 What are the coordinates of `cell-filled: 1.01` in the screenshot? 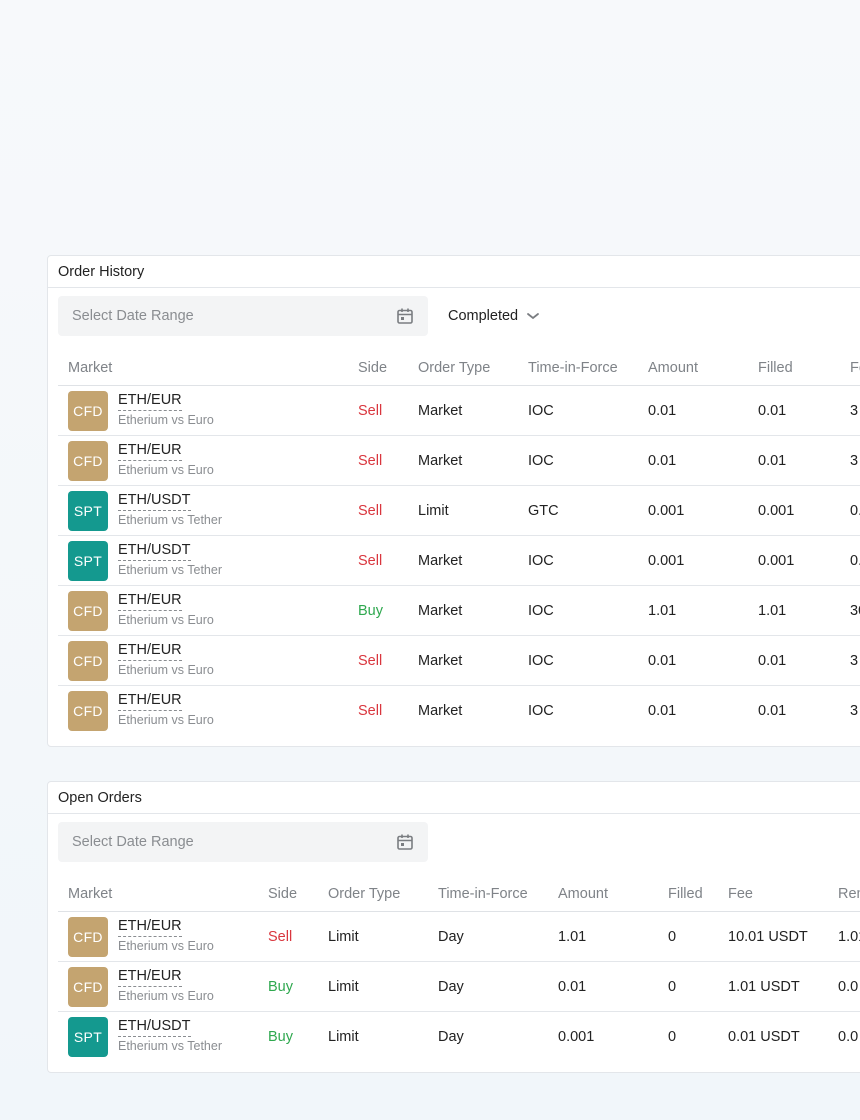 It's located at (772, 610).